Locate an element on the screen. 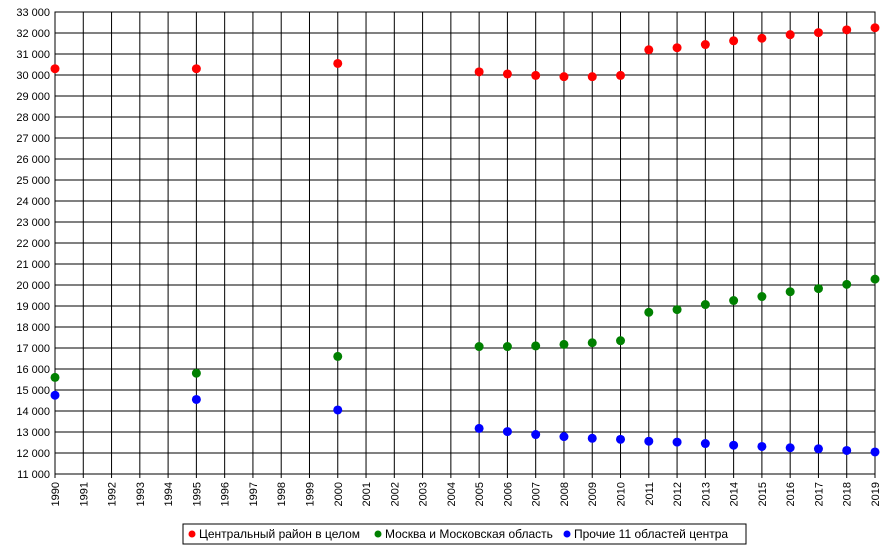  x-tick-label: 1995 is located at coordinates (197, 494).